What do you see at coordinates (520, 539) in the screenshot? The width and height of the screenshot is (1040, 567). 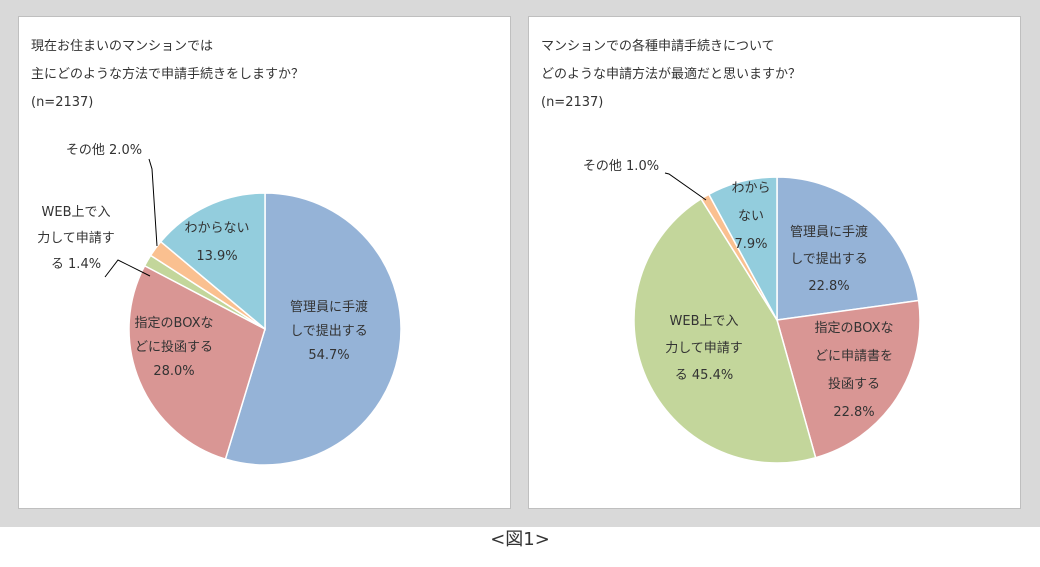 I see `figure-caption: <図1>` at bounding box center [520, 539].